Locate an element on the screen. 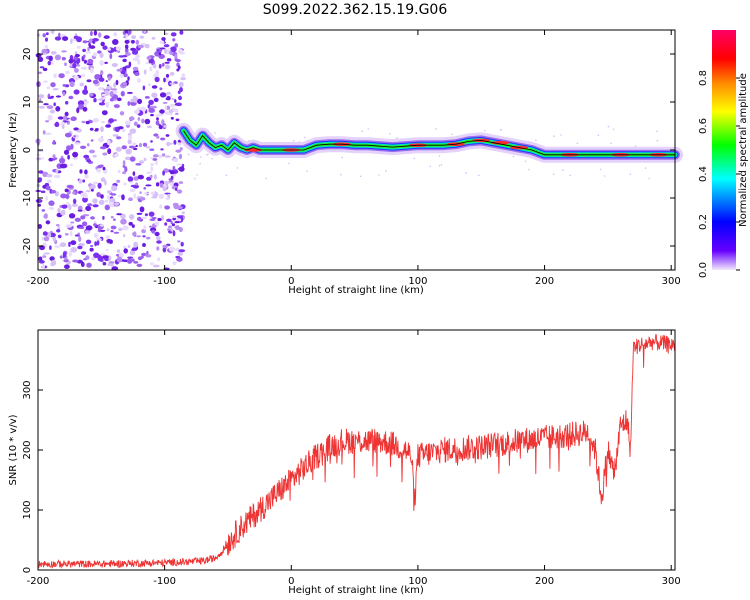 Image resolution: width=750 pixels, height=600 pixels. x-tick-label: 200 is located at coordinates (544, 281).